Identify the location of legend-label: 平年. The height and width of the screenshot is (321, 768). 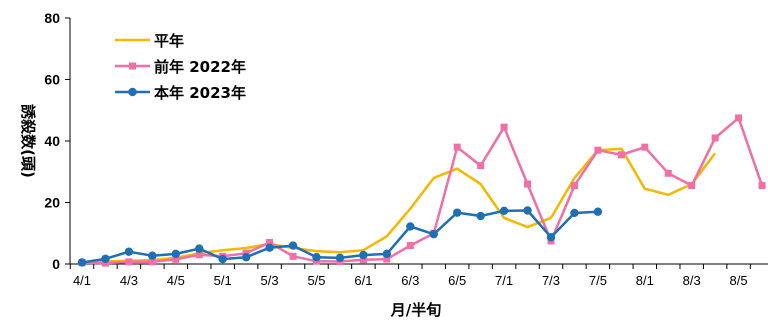
(169, 41).